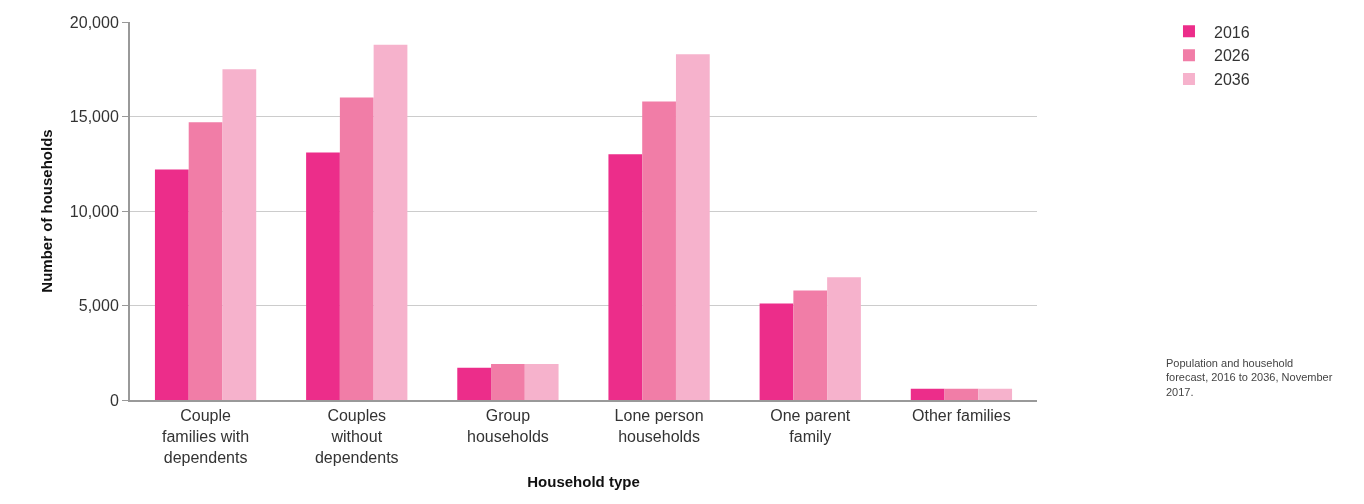  I want to click on x-tick-label: Couple families with dependents, so click(206, 436).